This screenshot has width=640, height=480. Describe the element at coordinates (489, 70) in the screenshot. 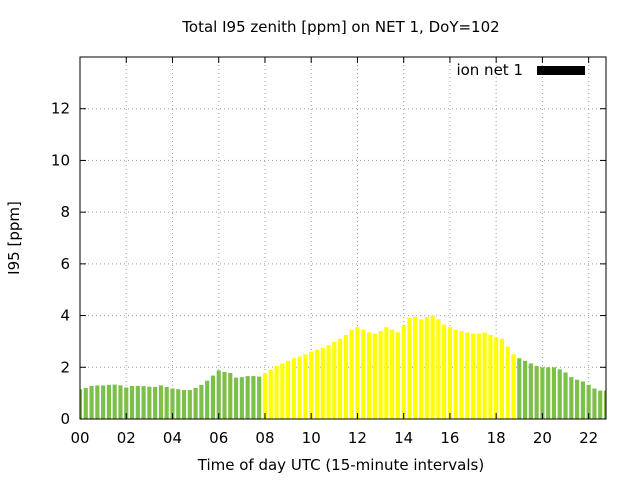

I see `legend-label: ion net 1` at that location.